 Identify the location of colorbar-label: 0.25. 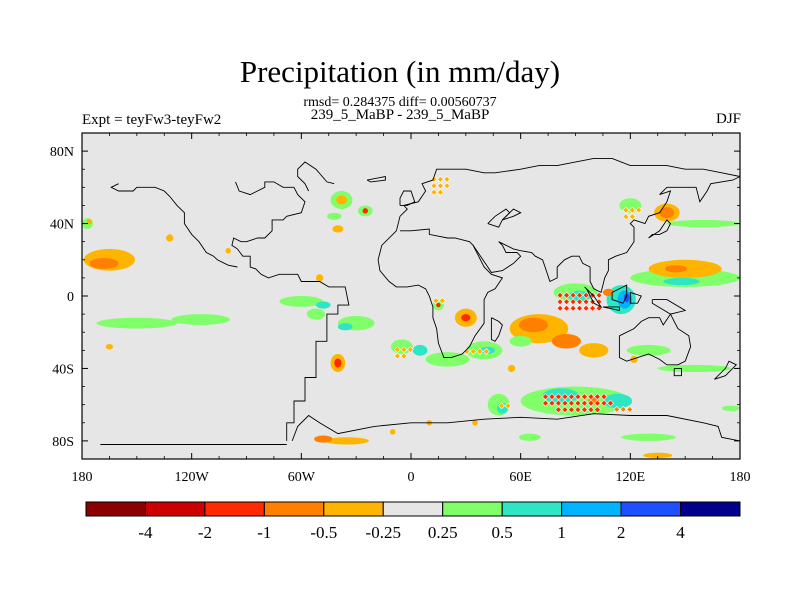
(443, 532).